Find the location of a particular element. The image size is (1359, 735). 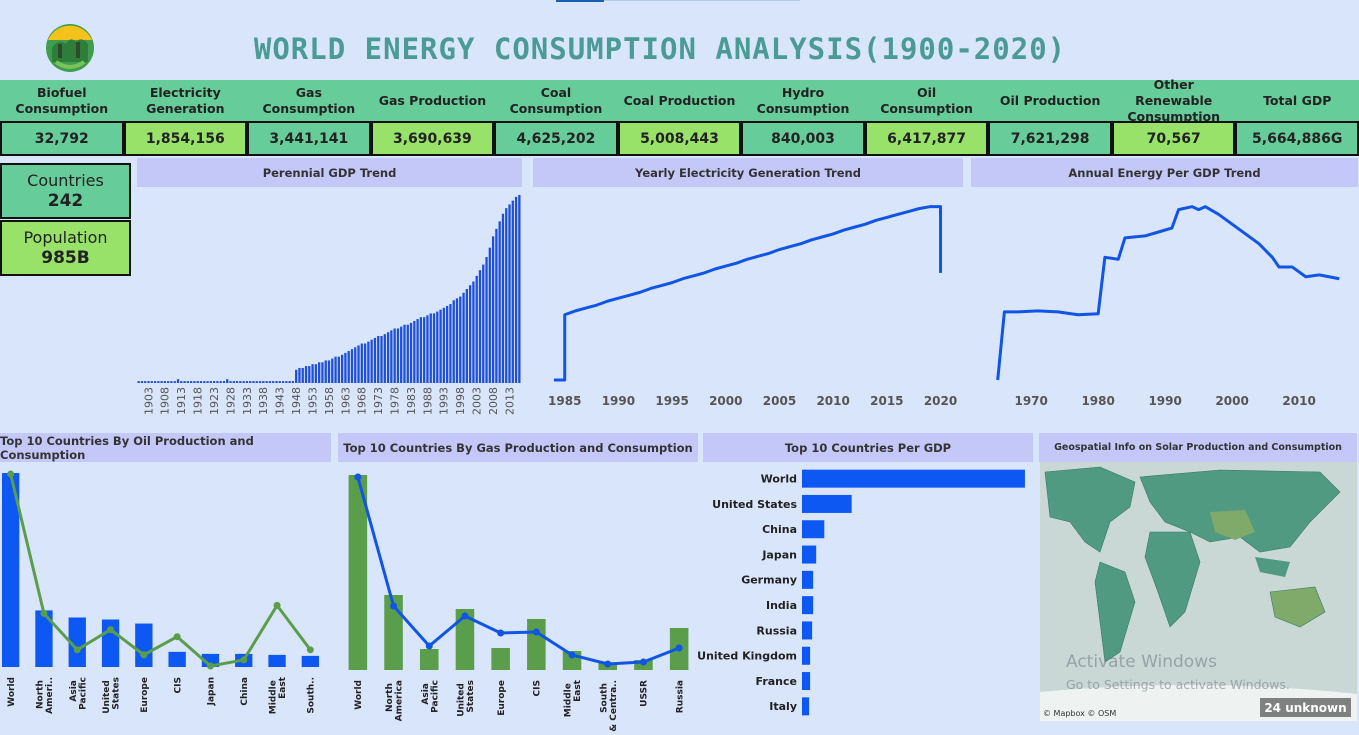

x-tick-label: 2013 is located at coordinates (509, 401).